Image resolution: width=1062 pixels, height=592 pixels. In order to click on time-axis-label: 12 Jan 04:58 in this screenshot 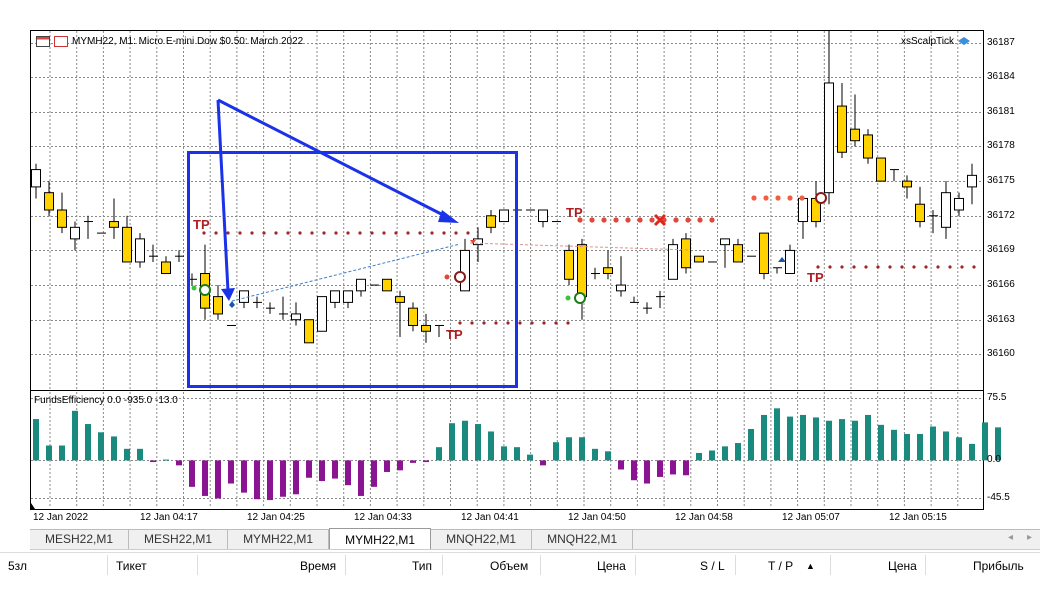, I will do `click(704, 517)`.